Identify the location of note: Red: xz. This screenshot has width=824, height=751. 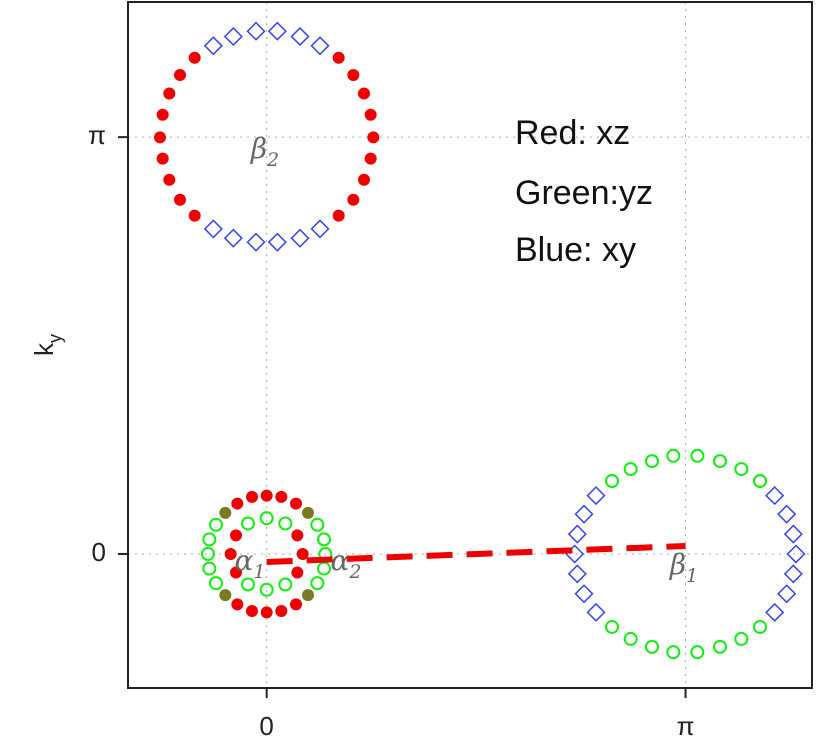
(572, 133).